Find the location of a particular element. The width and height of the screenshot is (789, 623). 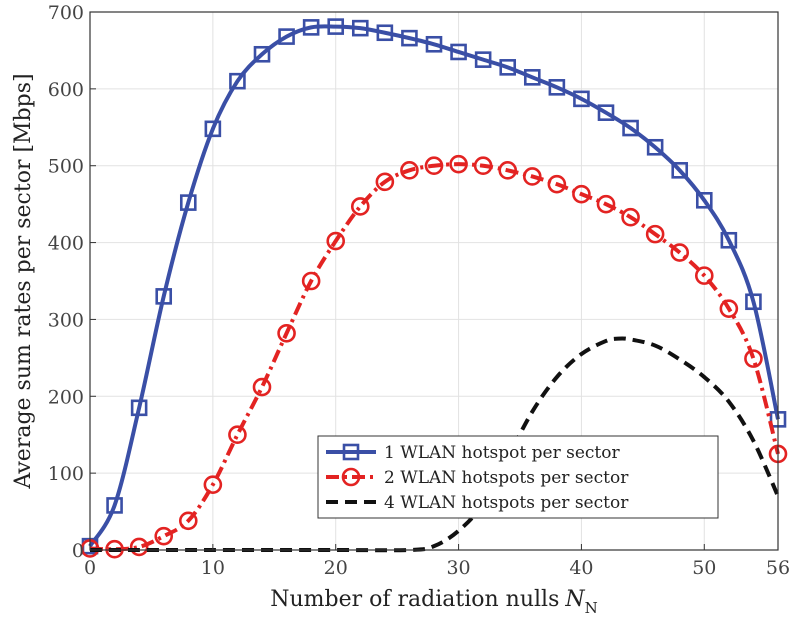

y-tick-label: 0 is located at coordinates (78, 551).